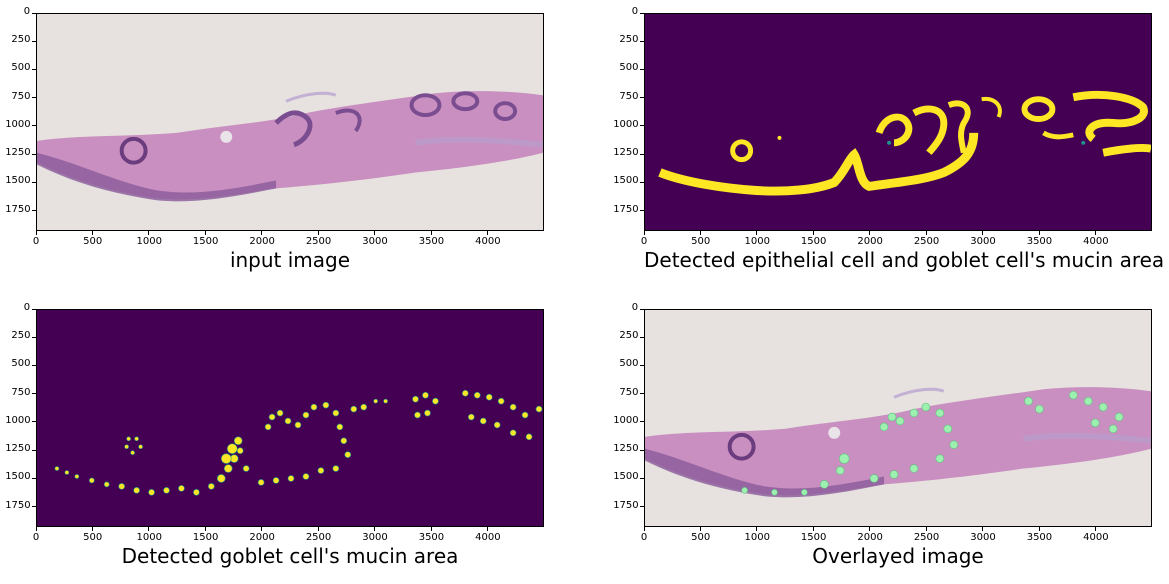  What do you see at coordinates (898, 556) in the screenshot?
I see `panel-caption: Overlayed image` at bounding box center [898, 556].